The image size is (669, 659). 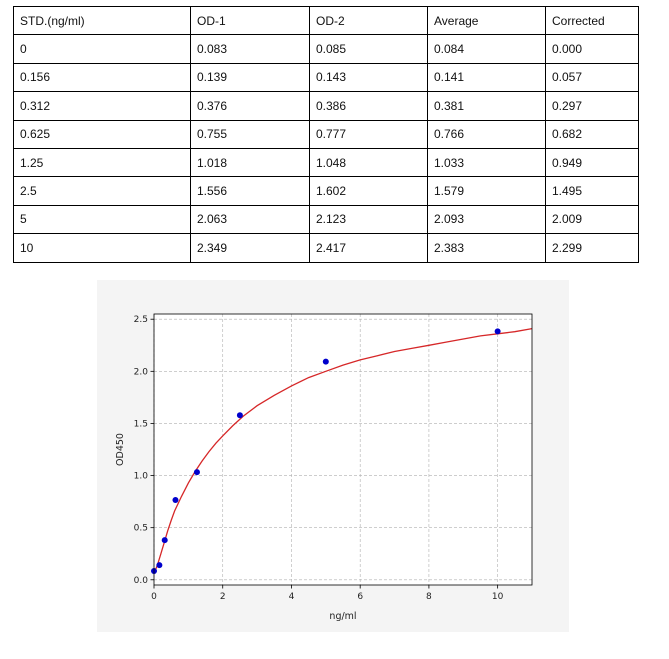 What do you see at coordinates (592, 219) in the screenshot?
I see `table-cell: 2.009` at bounding box center [592, 219].